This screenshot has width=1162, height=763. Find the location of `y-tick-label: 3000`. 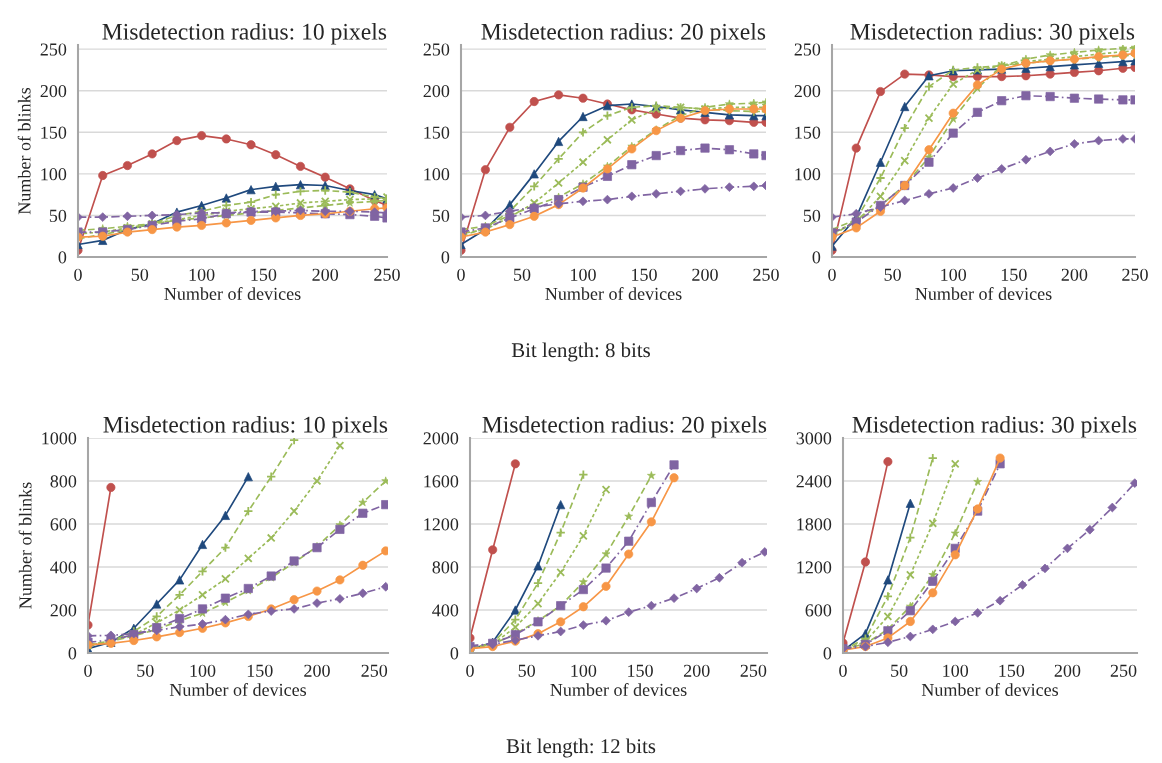

y-tick-label: 3000 is located at coordinates (814, 438).